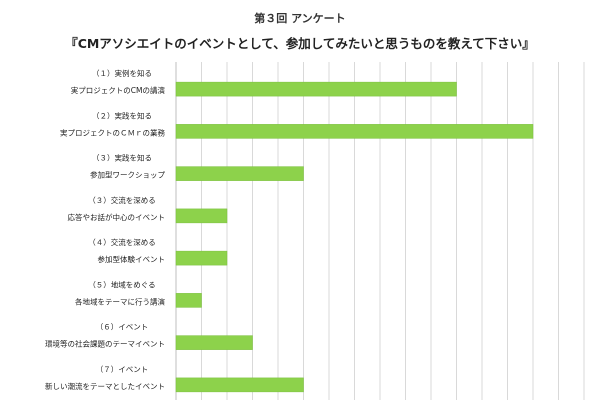  What do you see at coordinates (105, 344) in the screenshot?
I see `category-label-line2: 環境等の社会課題のテーマイベント` at bounding box center [105, 344].